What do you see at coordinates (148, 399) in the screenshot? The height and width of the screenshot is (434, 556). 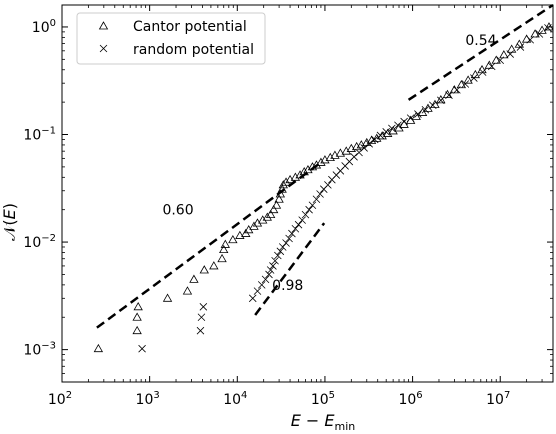 I see `x-tick-label: 103` at bounding box center [148, 399].